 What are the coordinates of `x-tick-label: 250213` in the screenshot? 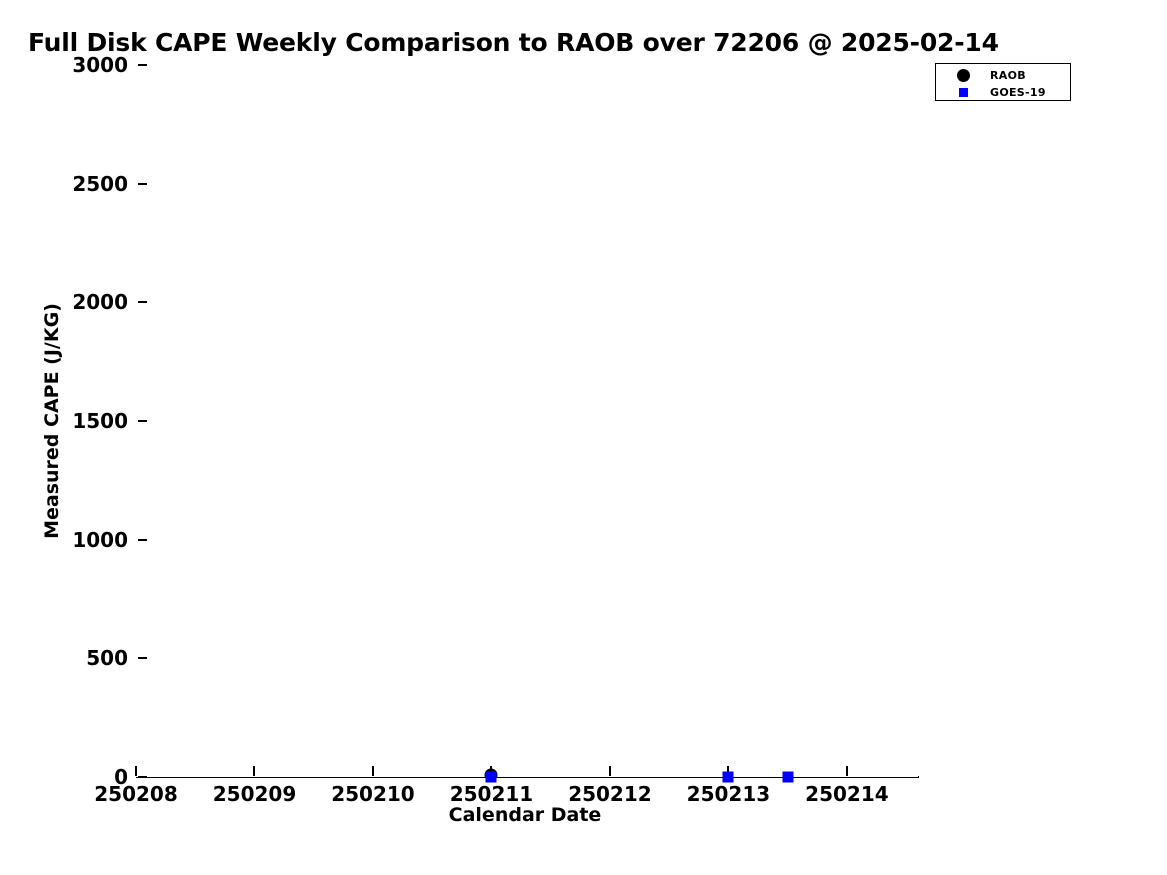 It's located at (728, 795).